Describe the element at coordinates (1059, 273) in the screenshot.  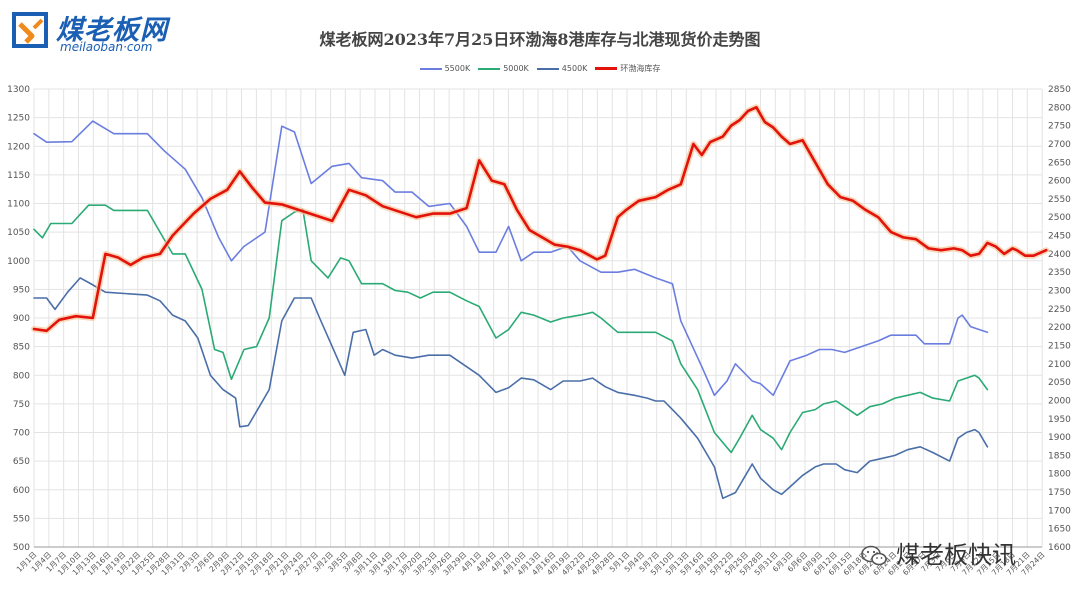
I see `y-tick-label-right: 2350` at that location.